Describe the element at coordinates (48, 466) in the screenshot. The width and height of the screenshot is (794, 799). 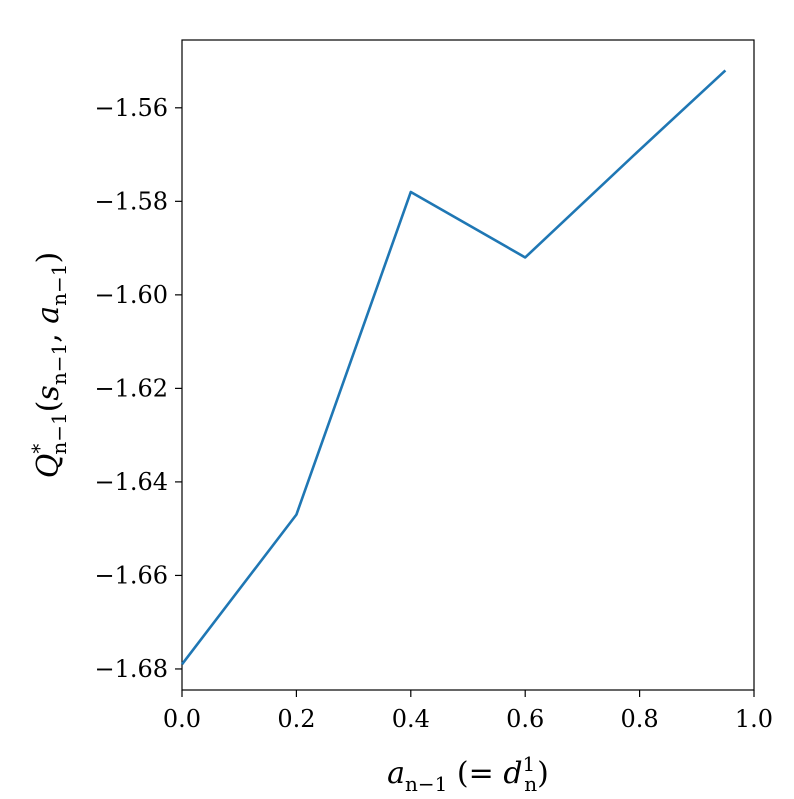
I see `y-label-main: Q` at that location.